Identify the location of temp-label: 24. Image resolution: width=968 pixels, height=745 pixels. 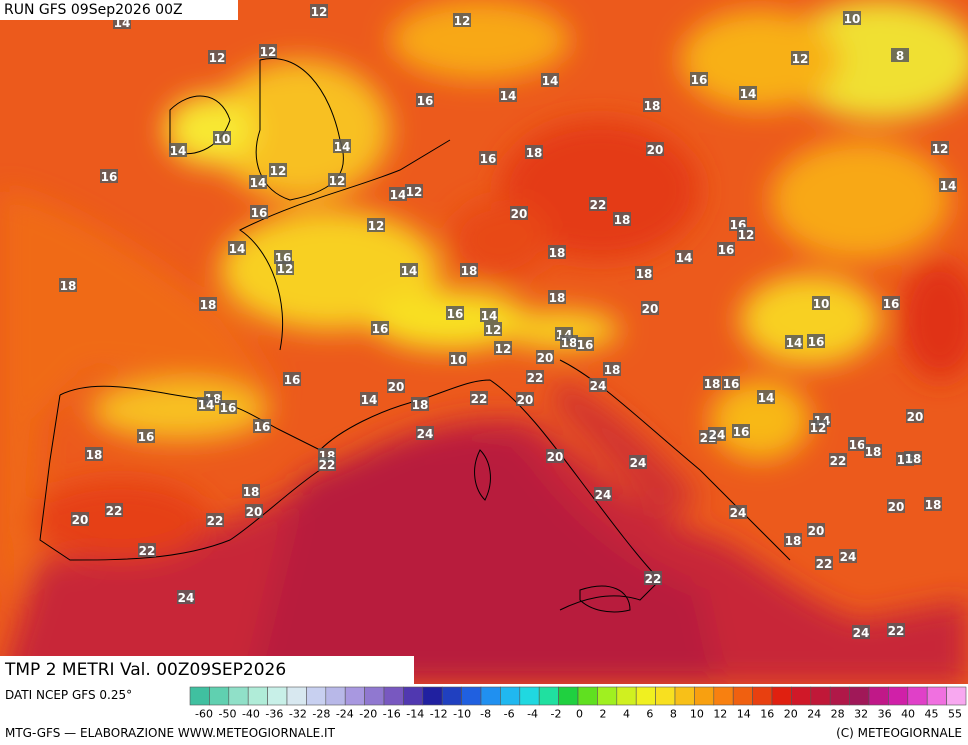
(848, 556).